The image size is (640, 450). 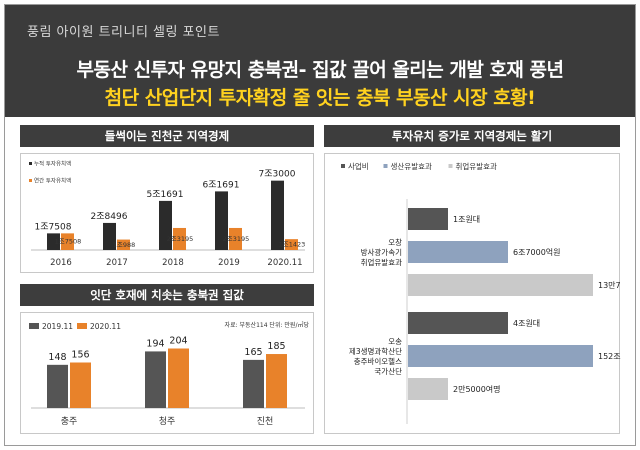 I want to click on x-tick-label: 청주, so click(x=167, y=421).